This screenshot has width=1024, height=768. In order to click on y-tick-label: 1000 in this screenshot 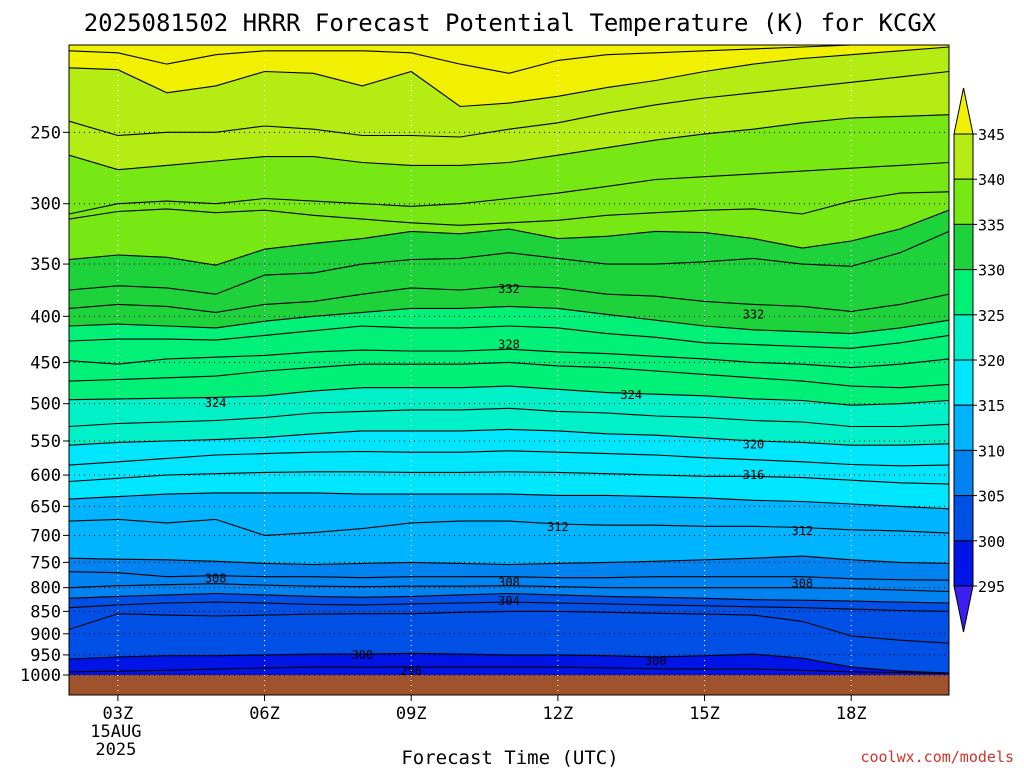, I will do `click(40, 676)`.